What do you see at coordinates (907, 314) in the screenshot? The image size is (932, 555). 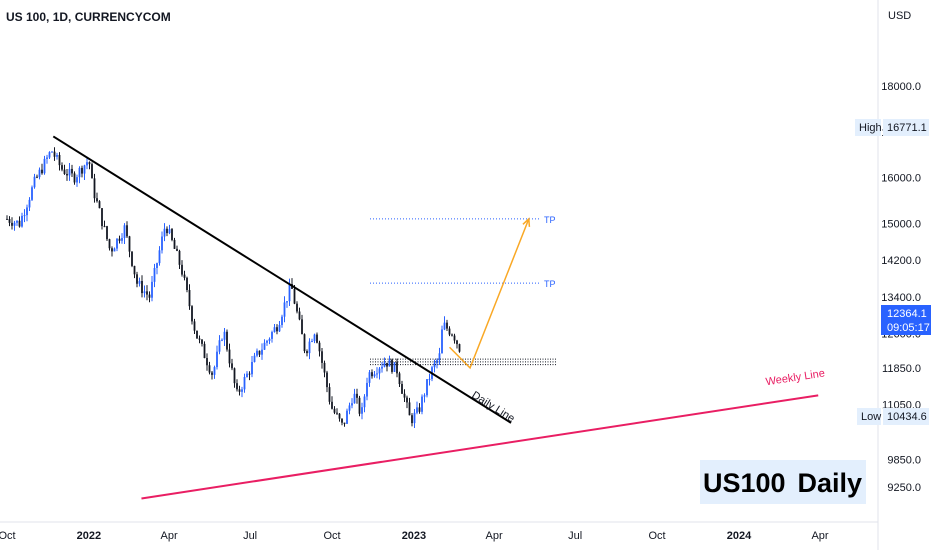 I see `last-price-value: 12364.1` at bounding box center [907, 314].